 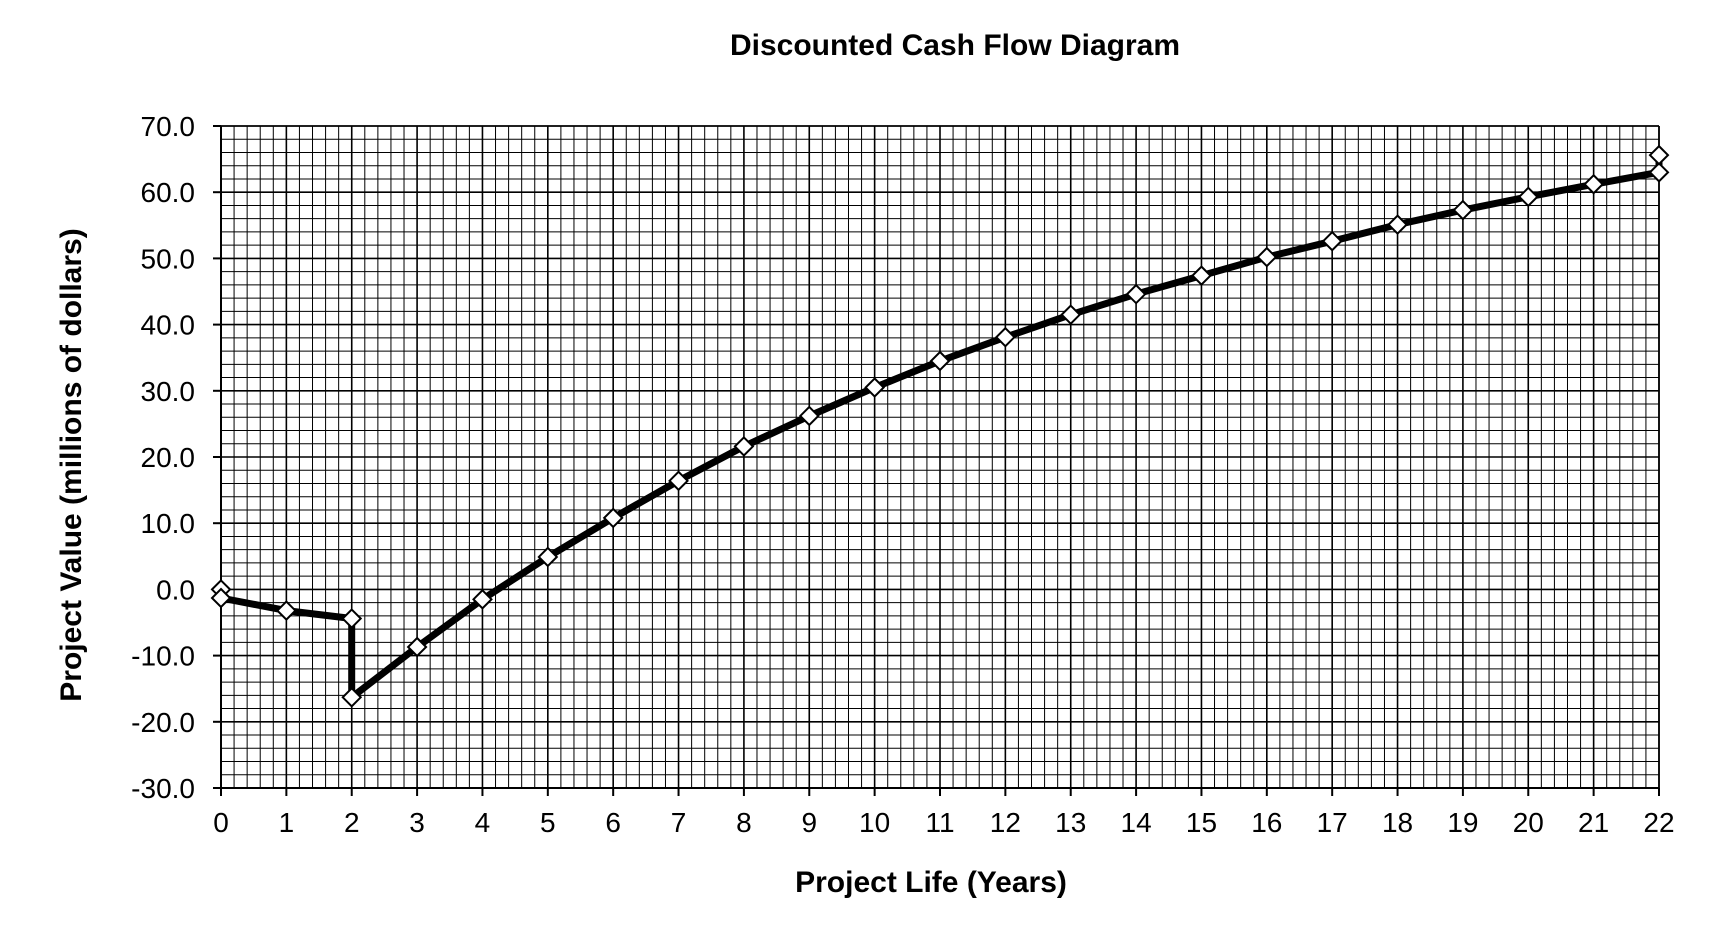 What do you see at coordinates (168, 325) in the screenshot?
I see `y-tick-label: 40.0` at bounding box center [168, 325].